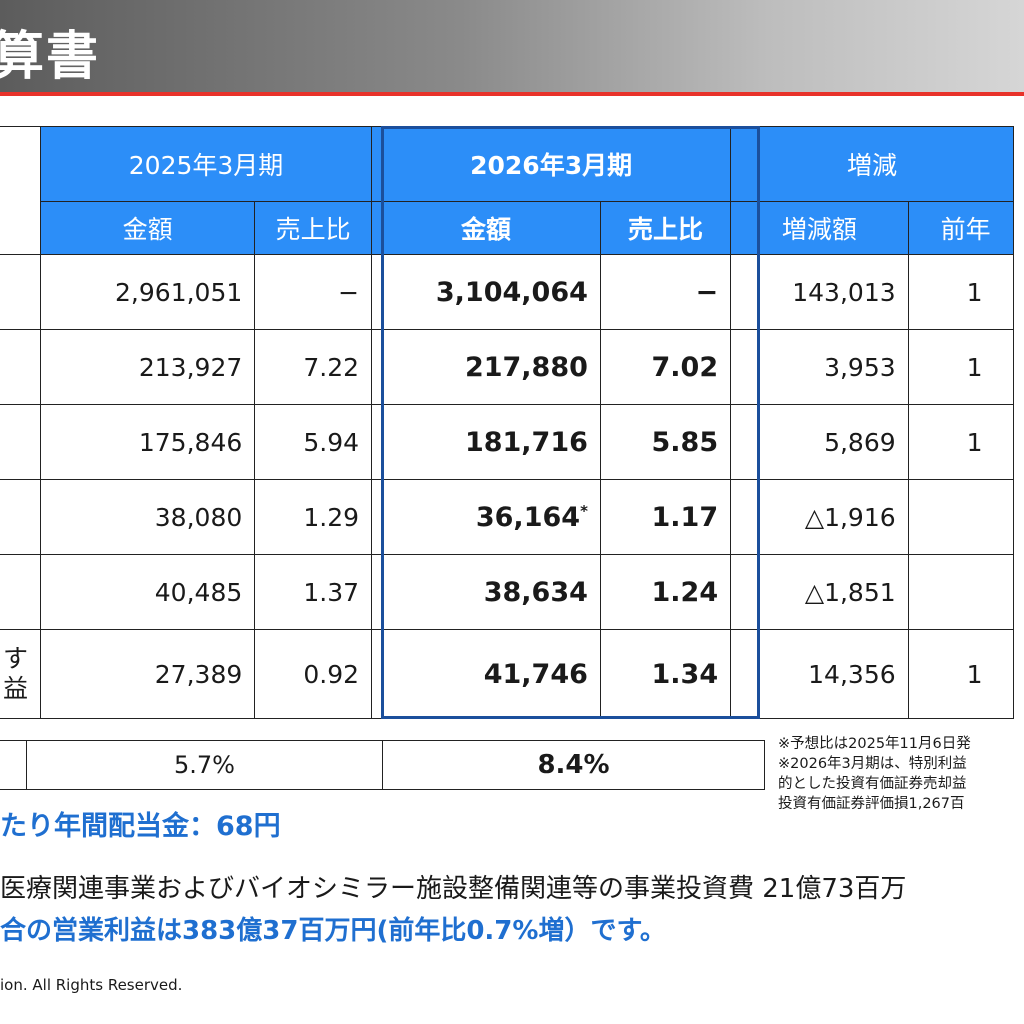 Image resolution: width=1024 pixels, height=1024 pixels. I want to click on margin-curr-cell: 8.4%, so click(573, 765).